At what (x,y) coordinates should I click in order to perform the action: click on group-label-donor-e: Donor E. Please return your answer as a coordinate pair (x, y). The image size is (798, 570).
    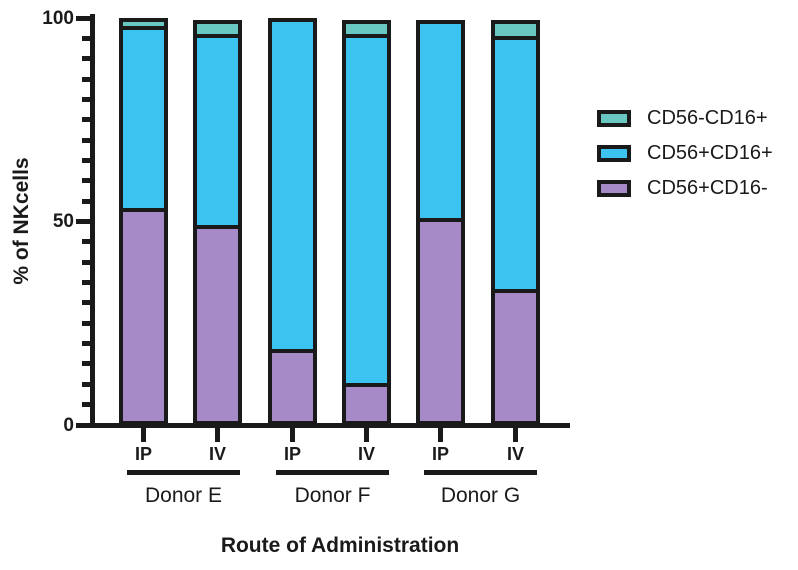
    Looking at the image, I should click on (183, 495).